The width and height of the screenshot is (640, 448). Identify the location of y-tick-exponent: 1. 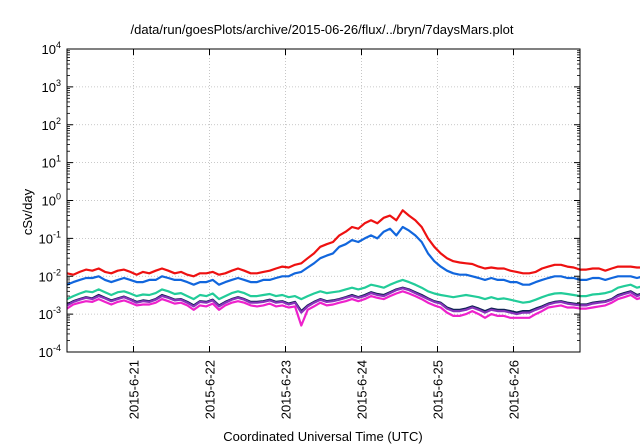
(58, 159).